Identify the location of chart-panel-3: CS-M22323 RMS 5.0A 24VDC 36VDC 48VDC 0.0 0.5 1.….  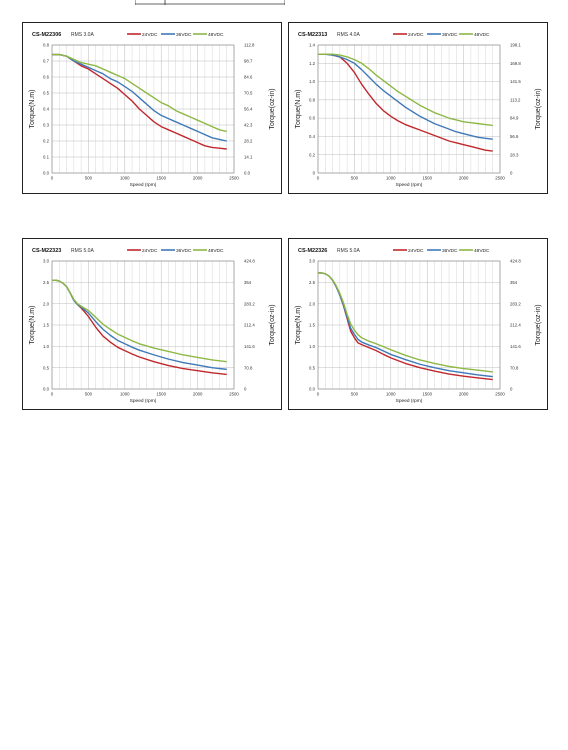
(152, 324).